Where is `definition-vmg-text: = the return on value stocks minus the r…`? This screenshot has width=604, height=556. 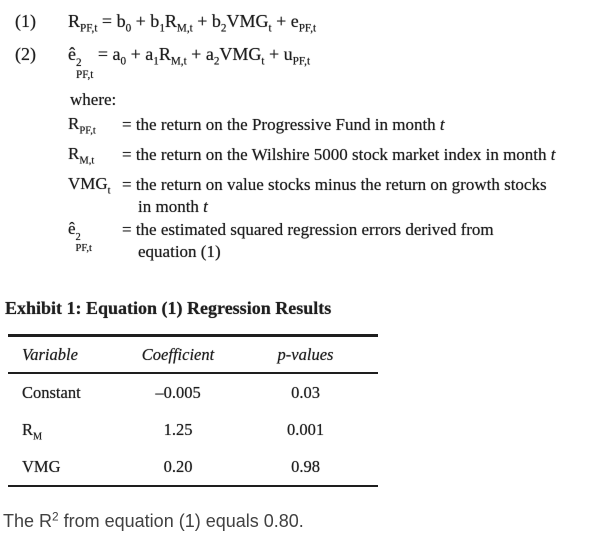 definition-vmg-text: = the return on value stocks minus the r… is located at coordinates (334, 196).